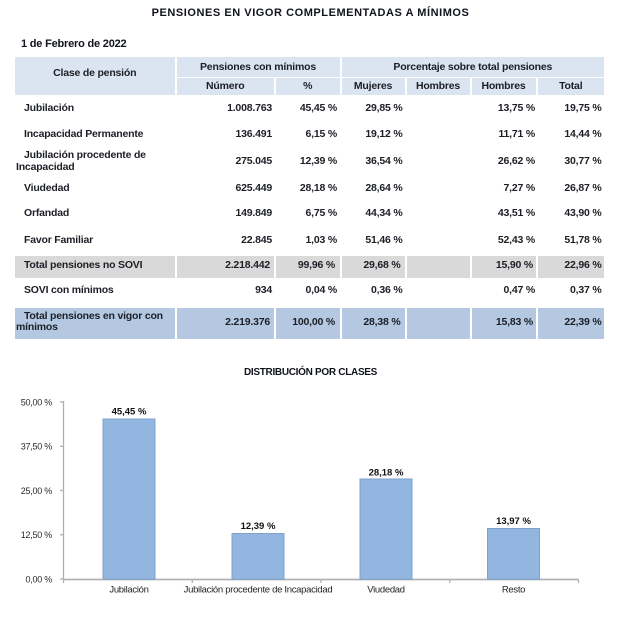 This screenshot has width=621, height=621. Describe the element at coordinates (386, 473) in the screenshot. I see `svg-text: 28,18 %` at that location.